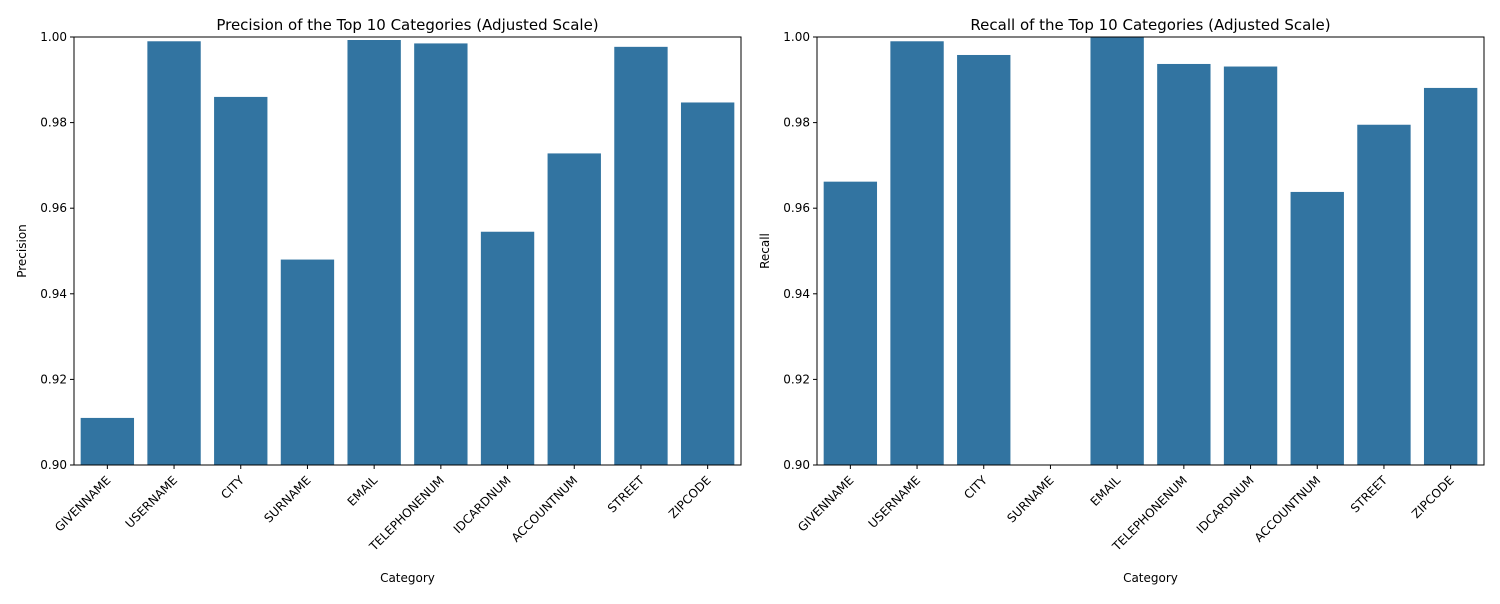  I want to click on precision-y-axis-label: Precision, so click(22, 251).